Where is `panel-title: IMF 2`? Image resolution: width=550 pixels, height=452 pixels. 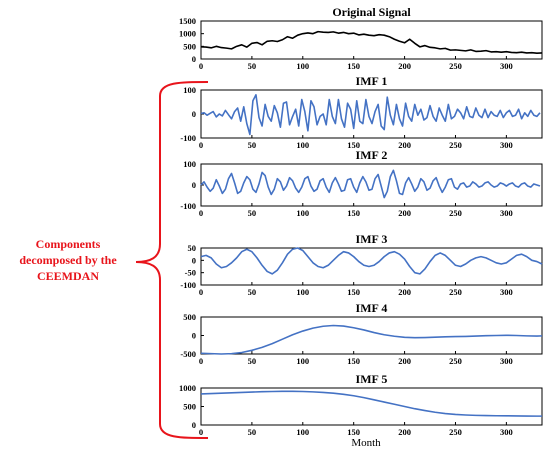
panel-title: IMF 2 is located at coordinates (372, 155).